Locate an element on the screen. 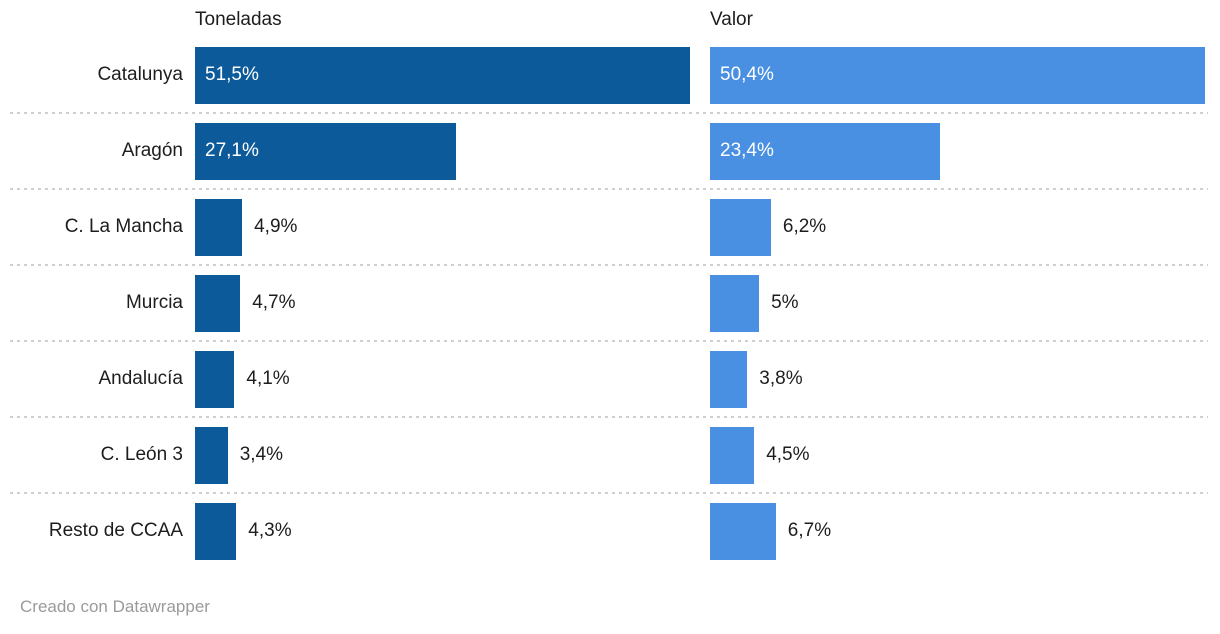 Image resolution: width=1220 pixels, height=634 pixels. value-label: 4,1% is located at coordinates (268, 378).